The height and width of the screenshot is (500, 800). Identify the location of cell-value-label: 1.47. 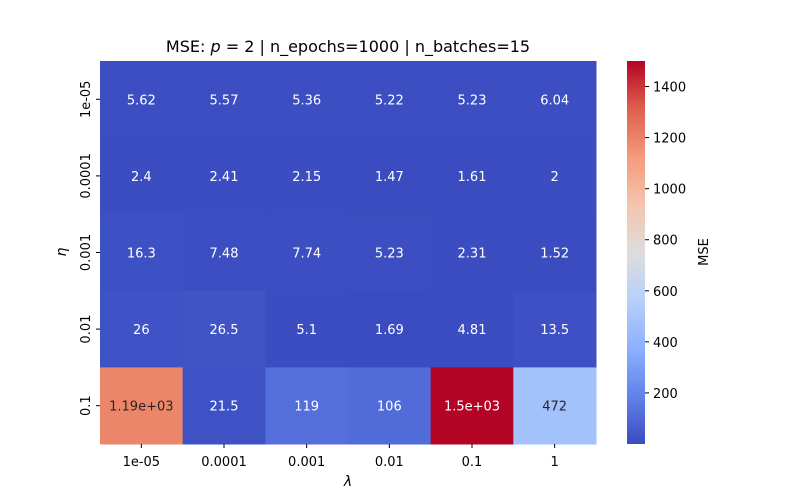
(389, 177).